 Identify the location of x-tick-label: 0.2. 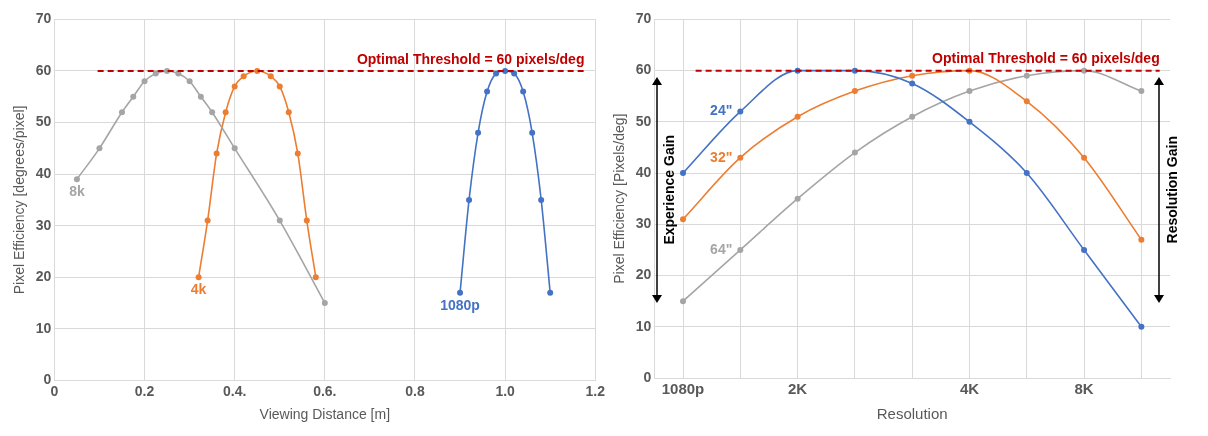
(144, 390).